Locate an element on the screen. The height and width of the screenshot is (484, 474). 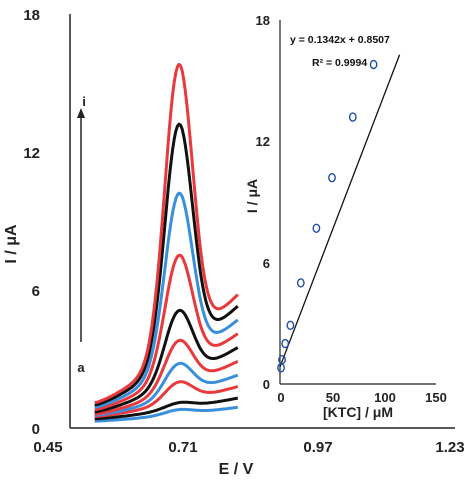
main-y-tick-labels: 0 6 12 18 is located at coordinates (31, 222).